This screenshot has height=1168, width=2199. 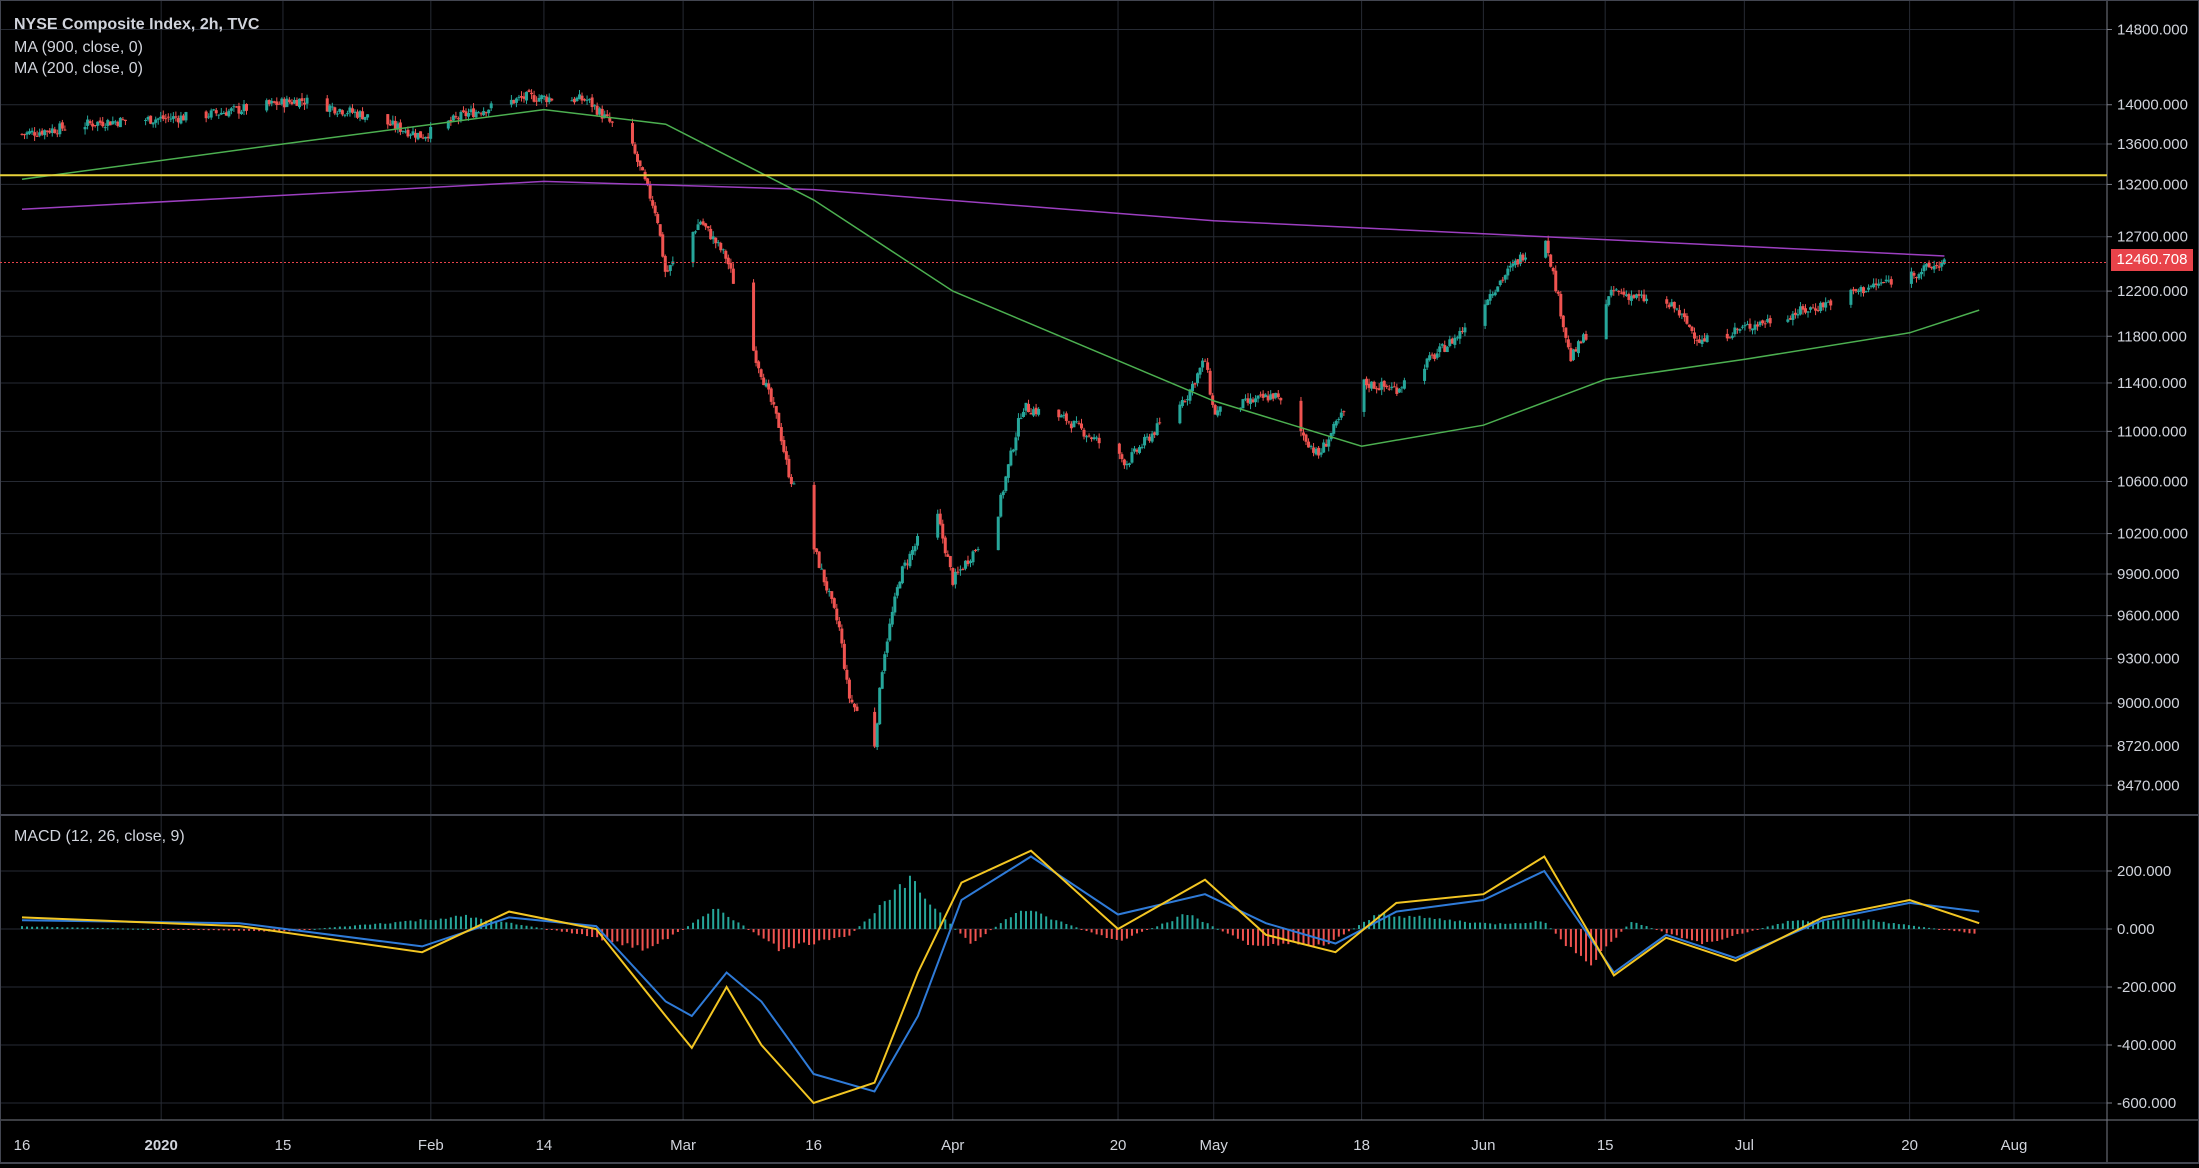 I want to click on time-tick-label: 18, so click(x=1361, y=1145).